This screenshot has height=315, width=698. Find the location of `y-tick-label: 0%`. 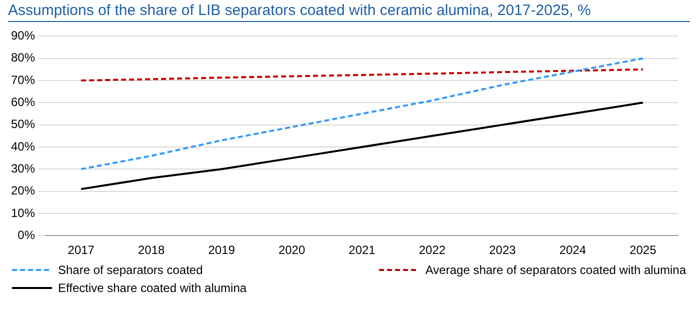

y-tick-label: 0% is located at coordinates (27, 235).